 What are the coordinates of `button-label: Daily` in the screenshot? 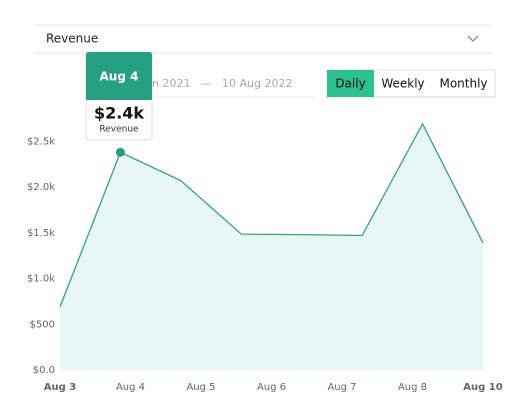 It's located at (350, 84).